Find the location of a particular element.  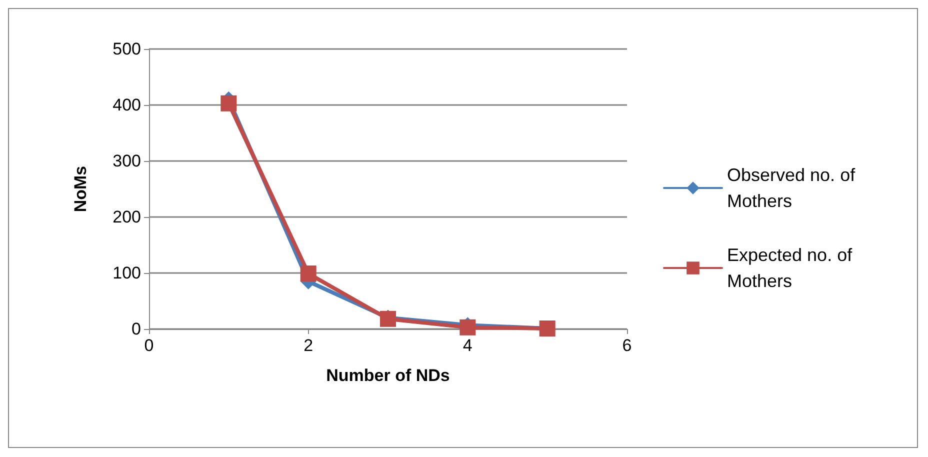

legend-label: Observed no. of Mothers is located at coordinates (793, 188).